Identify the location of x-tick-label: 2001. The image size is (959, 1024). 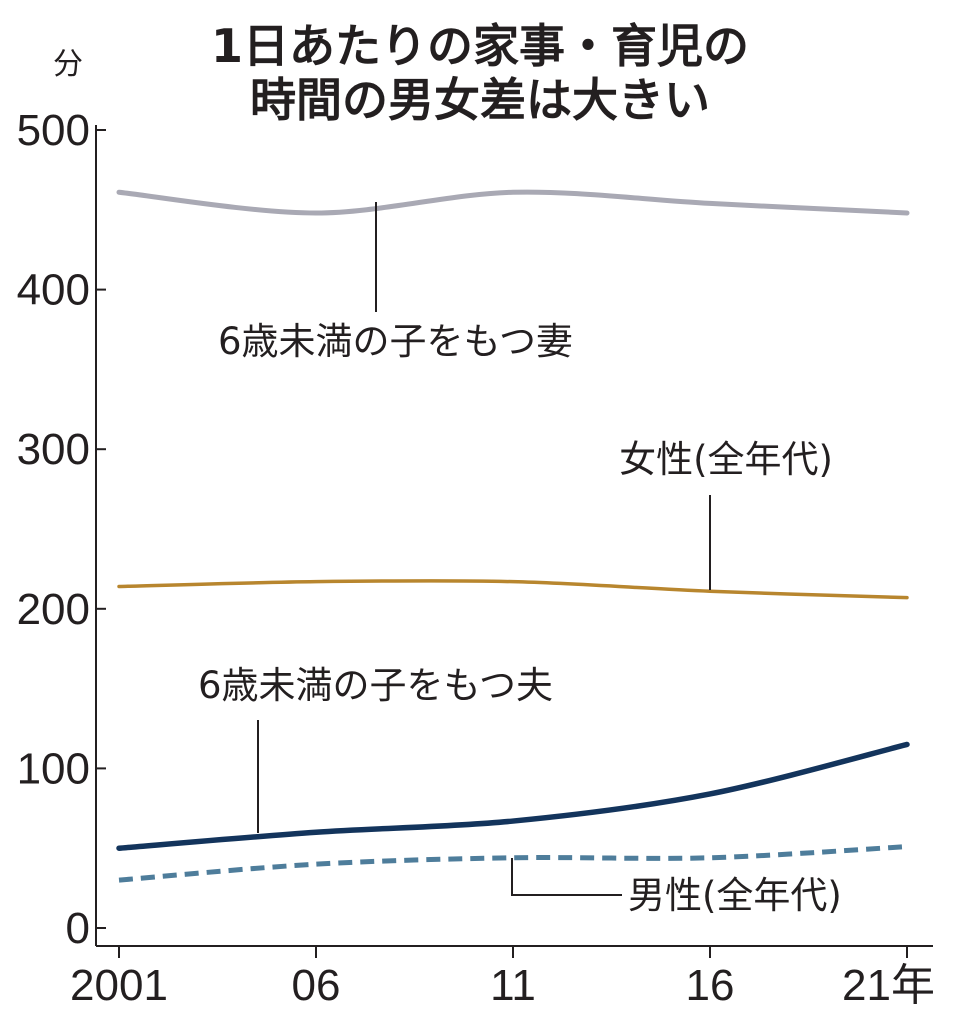
(119, 985).